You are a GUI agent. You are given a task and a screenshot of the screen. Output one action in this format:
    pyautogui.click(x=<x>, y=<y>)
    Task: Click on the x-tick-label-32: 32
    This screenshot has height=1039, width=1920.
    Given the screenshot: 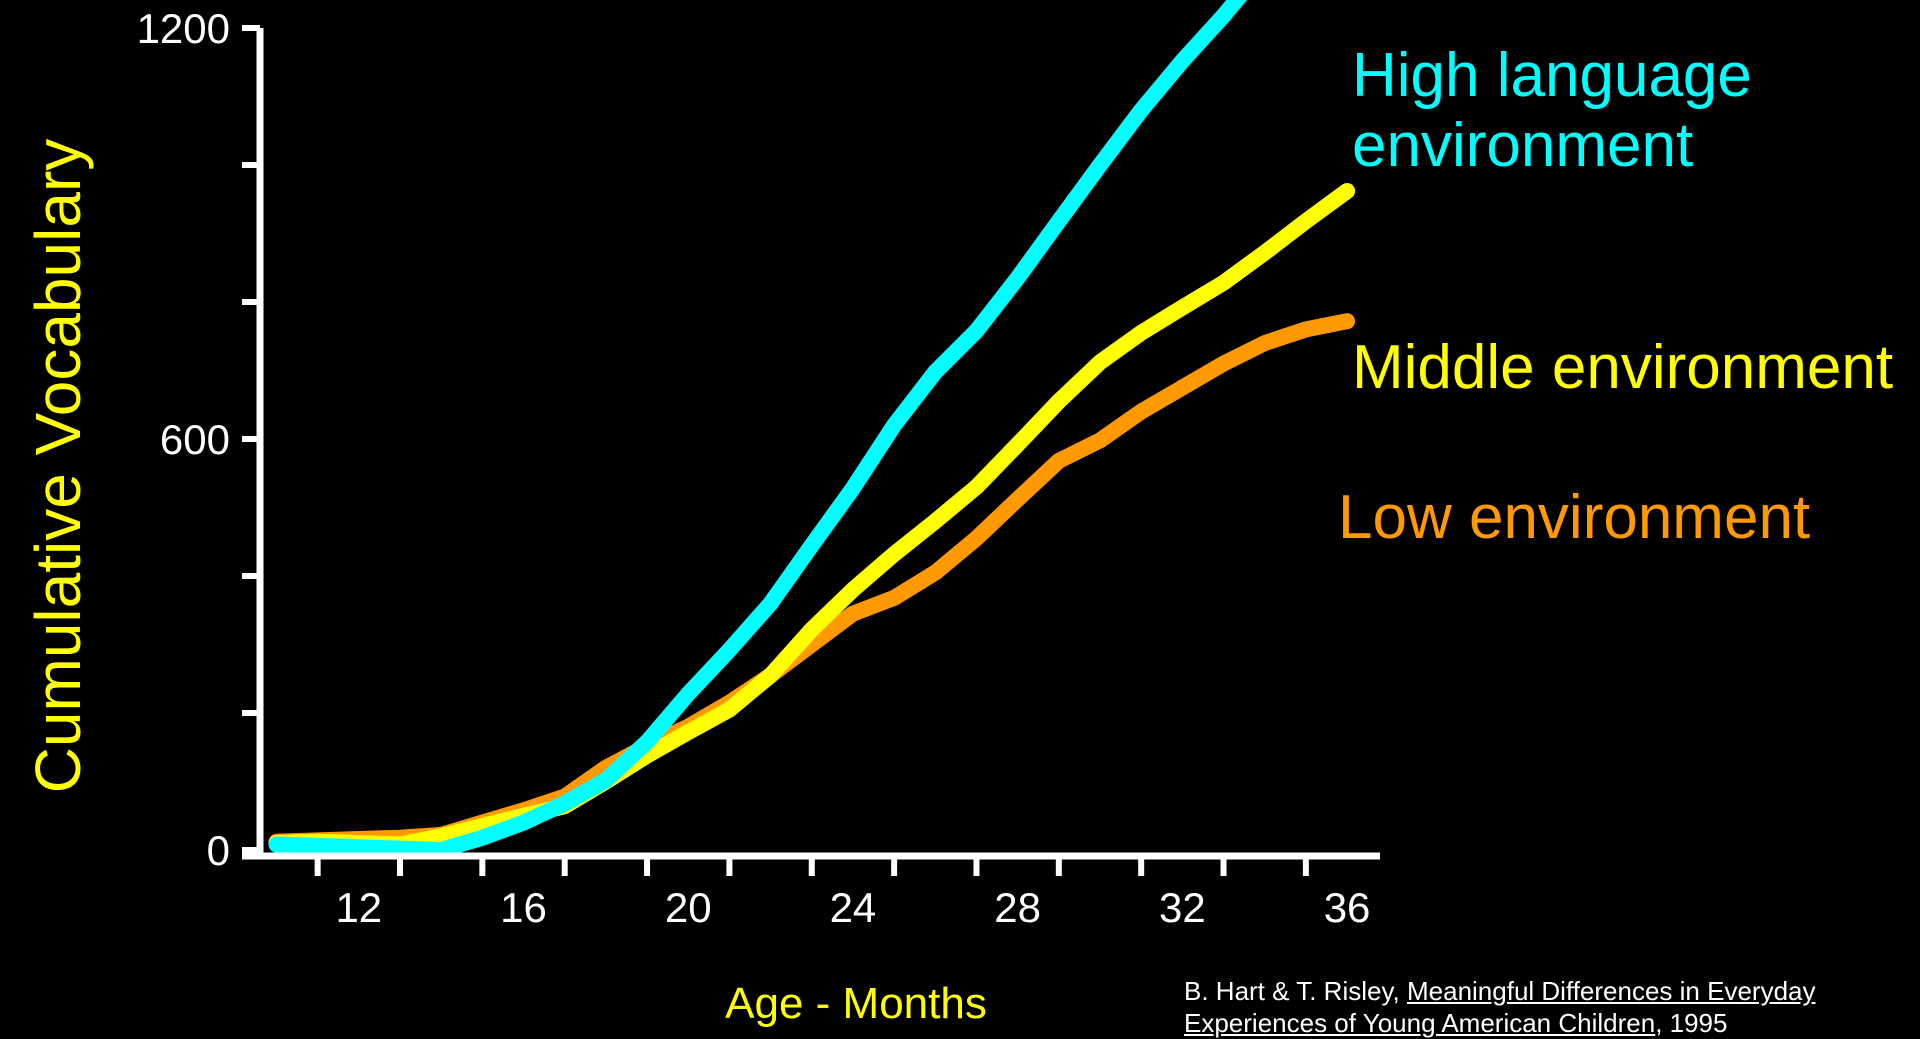 What is the action you would take?
    pyautogui.click(x=1182, y=907)
    